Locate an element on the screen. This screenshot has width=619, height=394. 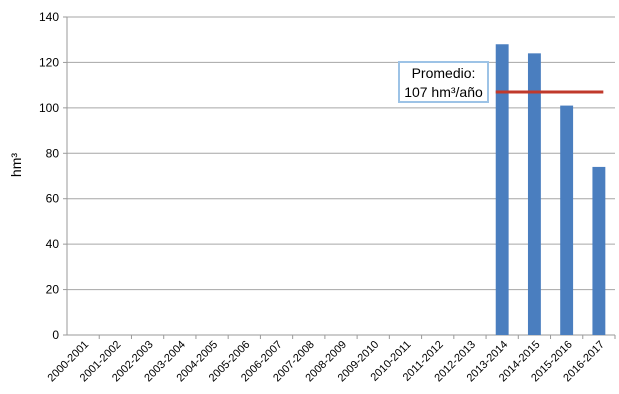
y-tick-label: 40 is located at coordinates (53, 244).